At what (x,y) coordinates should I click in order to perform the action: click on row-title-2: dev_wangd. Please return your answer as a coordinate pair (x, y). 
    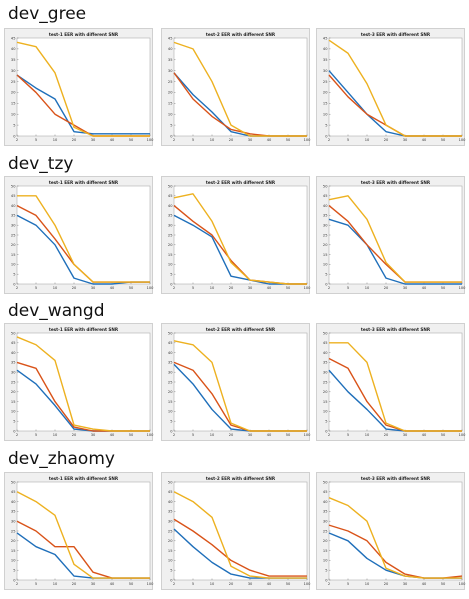
    Looking at the image, I should click on (56, 311).